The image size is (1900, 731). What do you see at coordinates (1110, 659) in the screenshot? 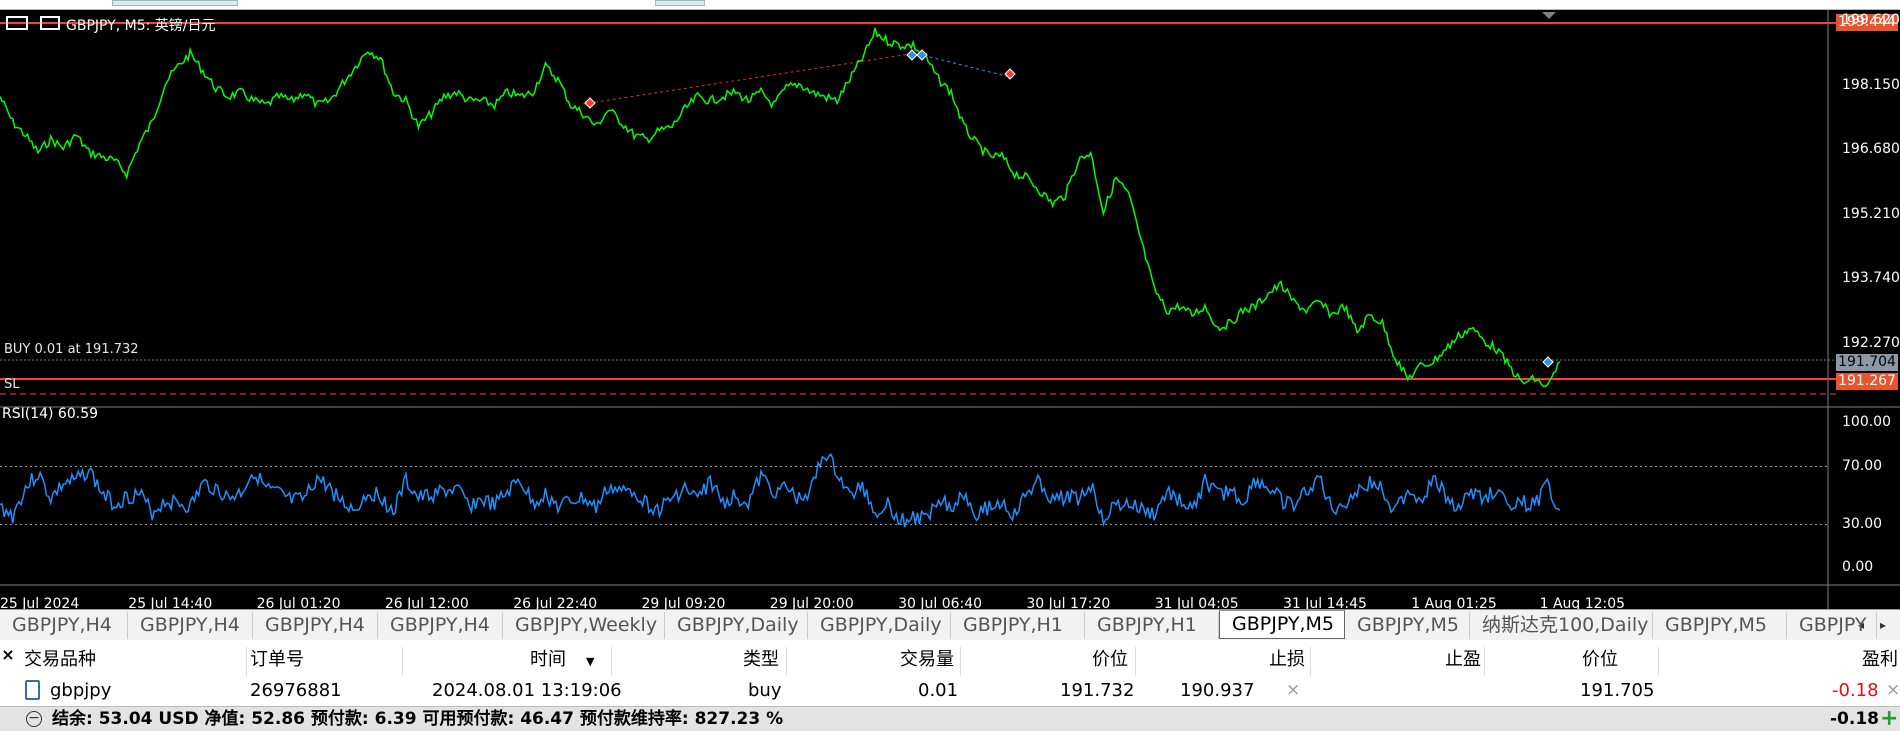
I see `col-header-price: 价位` at bounding box center [1110, 659].